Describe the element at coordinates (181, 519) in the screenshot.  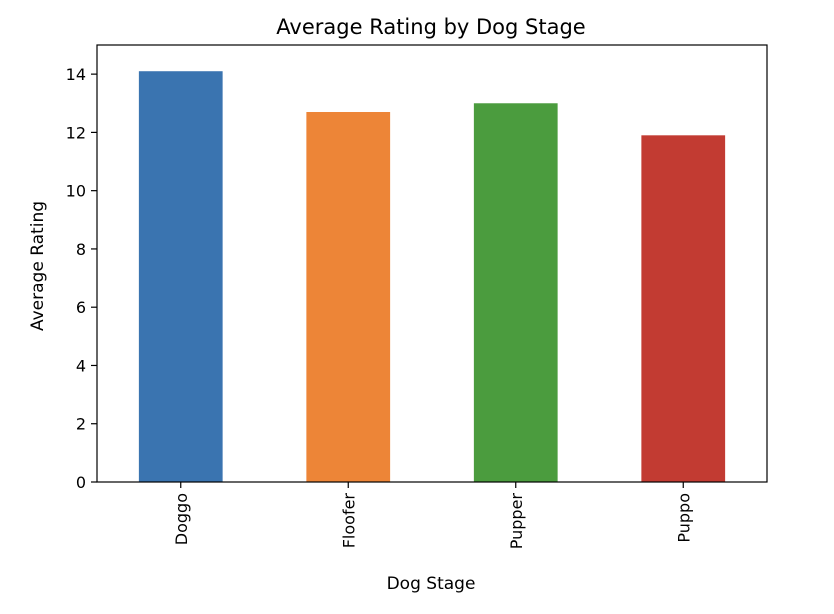
I see `x-tick-label: Doggo` at that location.